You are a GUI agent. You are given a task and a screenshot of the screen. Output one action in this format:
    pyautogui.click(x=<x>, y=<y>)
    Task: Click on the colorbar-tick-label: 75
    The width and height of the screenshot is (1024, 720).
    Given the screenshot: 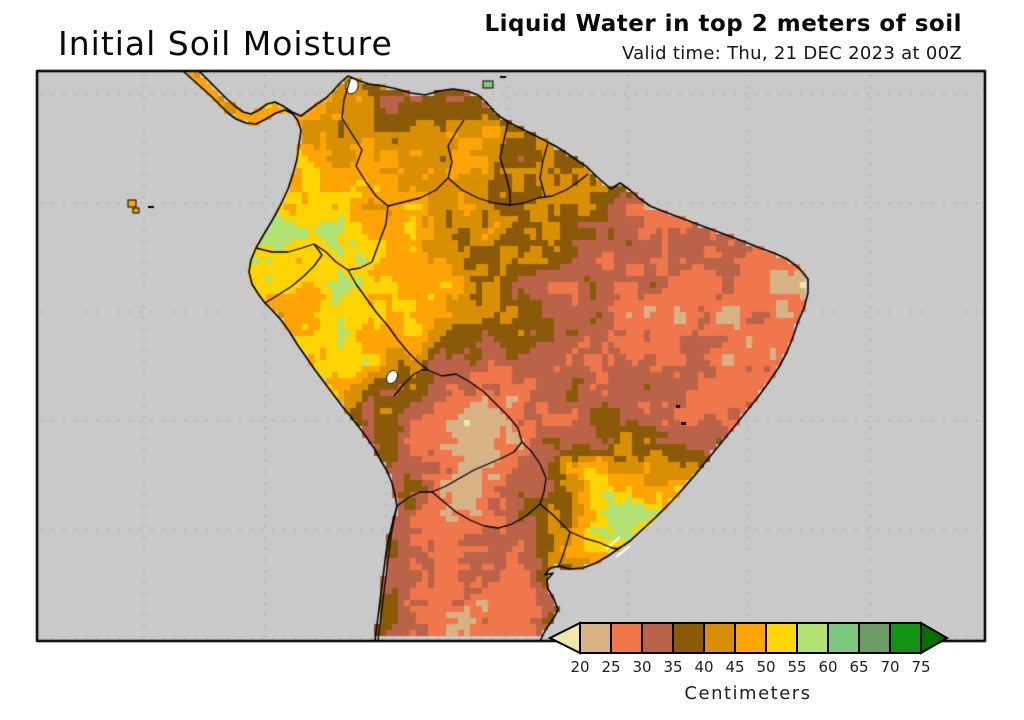 What is the action you would take?
    pyautogui.click(x=921, y=667)
    